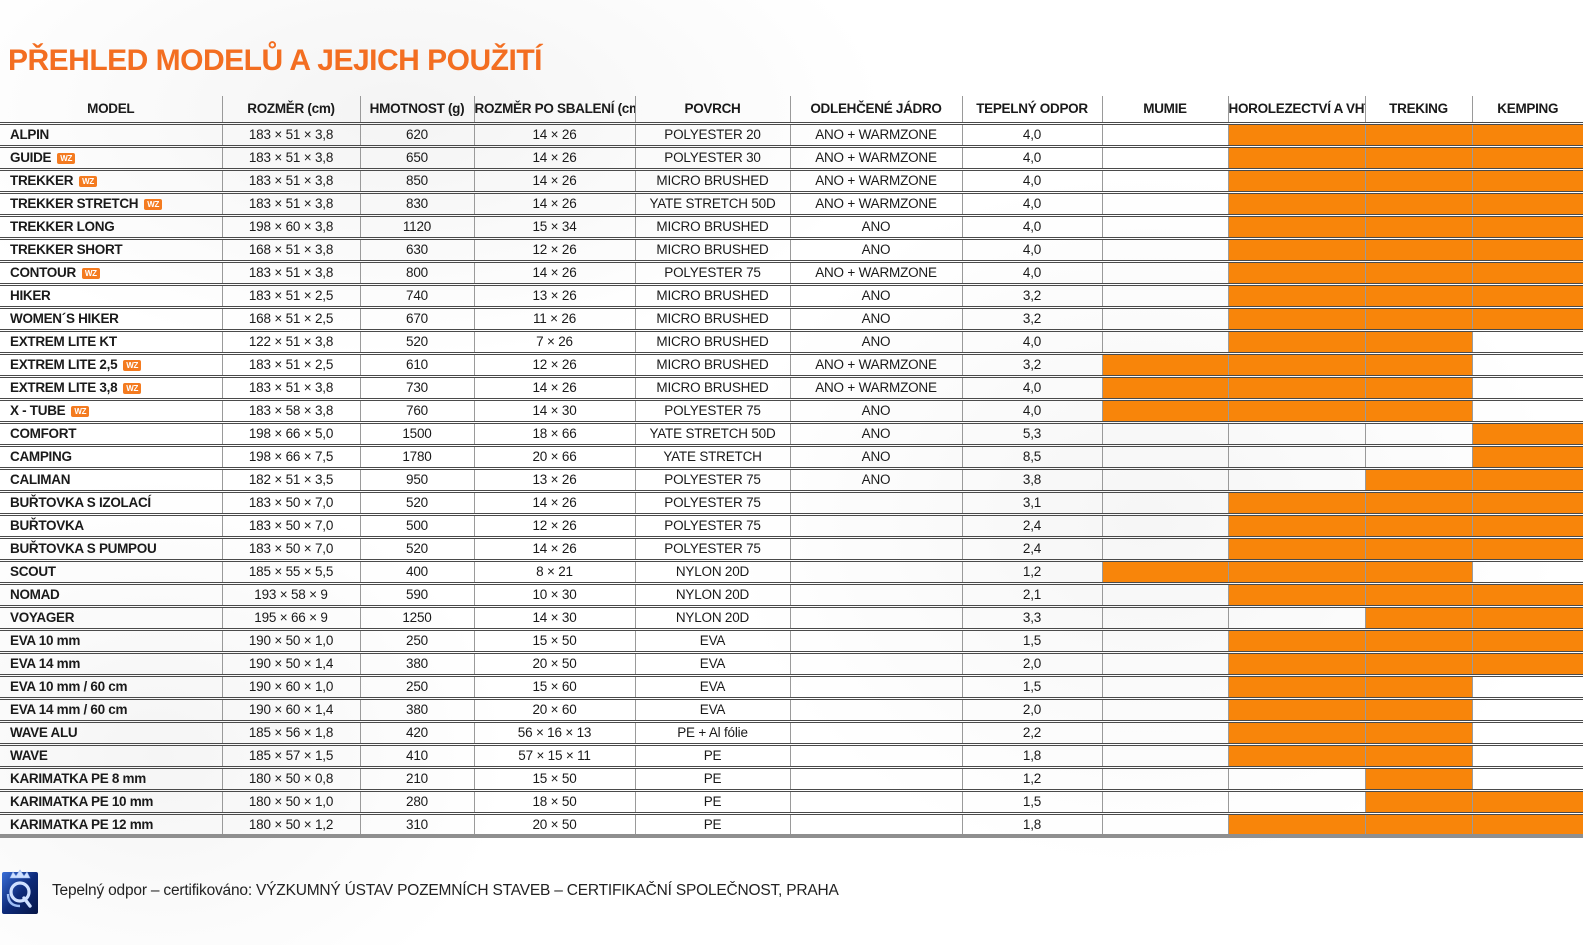 Image resolution: width=1592 pixels, height=945 pixels. I want to click on page-title: PŘEHLED MODELŮ A JEJICH POUŽITÍ, so click(275, 60).